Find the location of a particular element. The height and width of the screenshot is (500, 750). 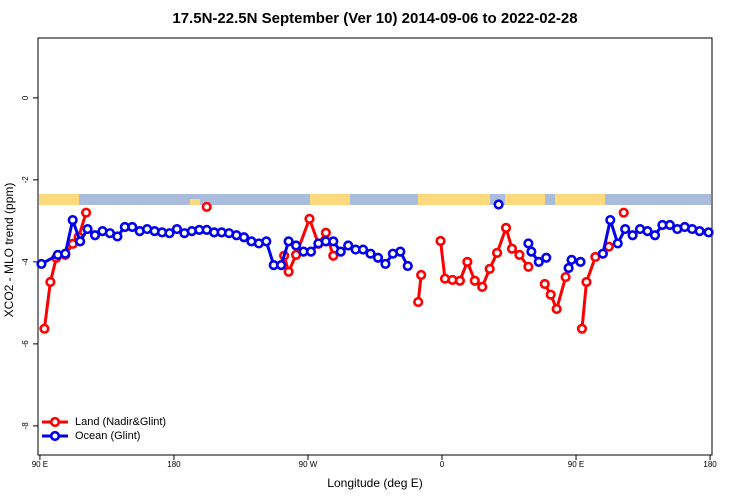

x-tick-label: 0 is located at coordinates (442, 464).